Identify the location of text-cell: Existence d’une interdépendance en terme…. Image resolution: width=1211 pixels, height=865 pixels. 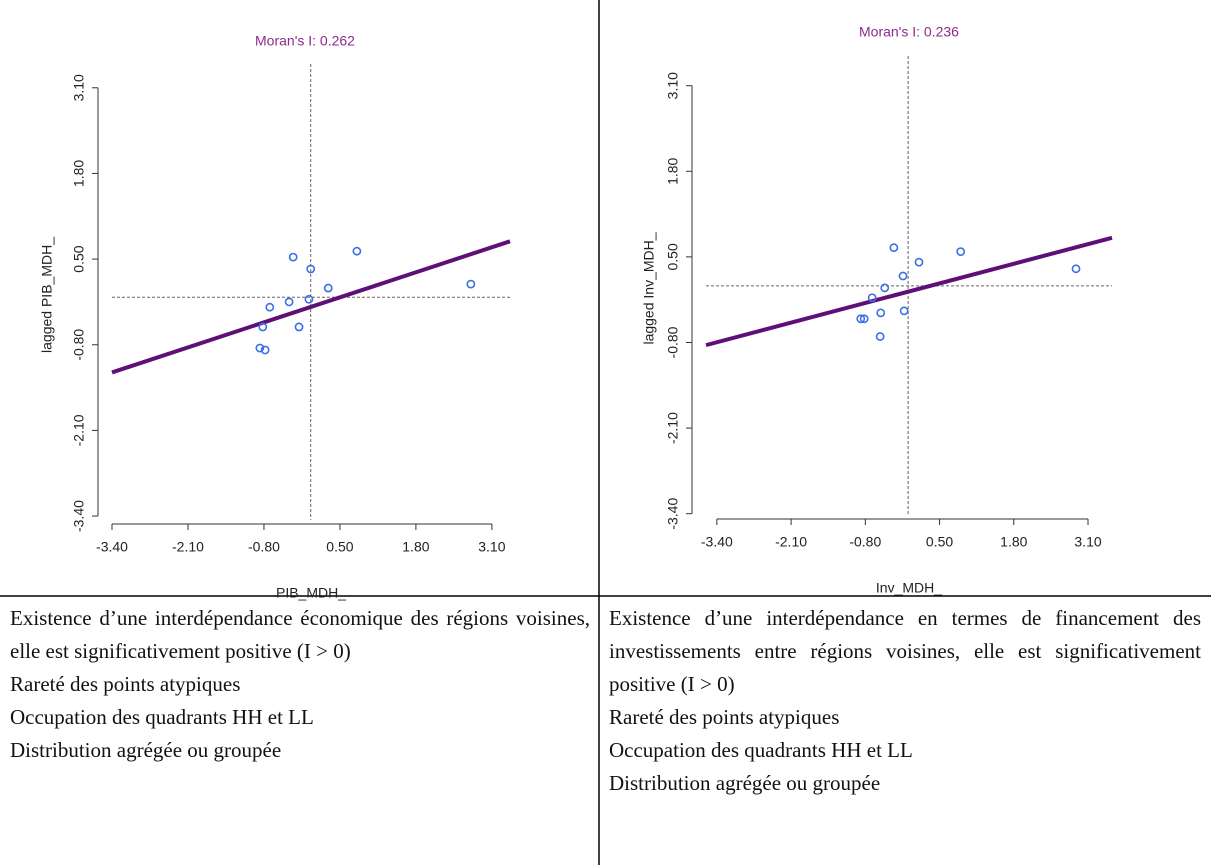
(905, 701).